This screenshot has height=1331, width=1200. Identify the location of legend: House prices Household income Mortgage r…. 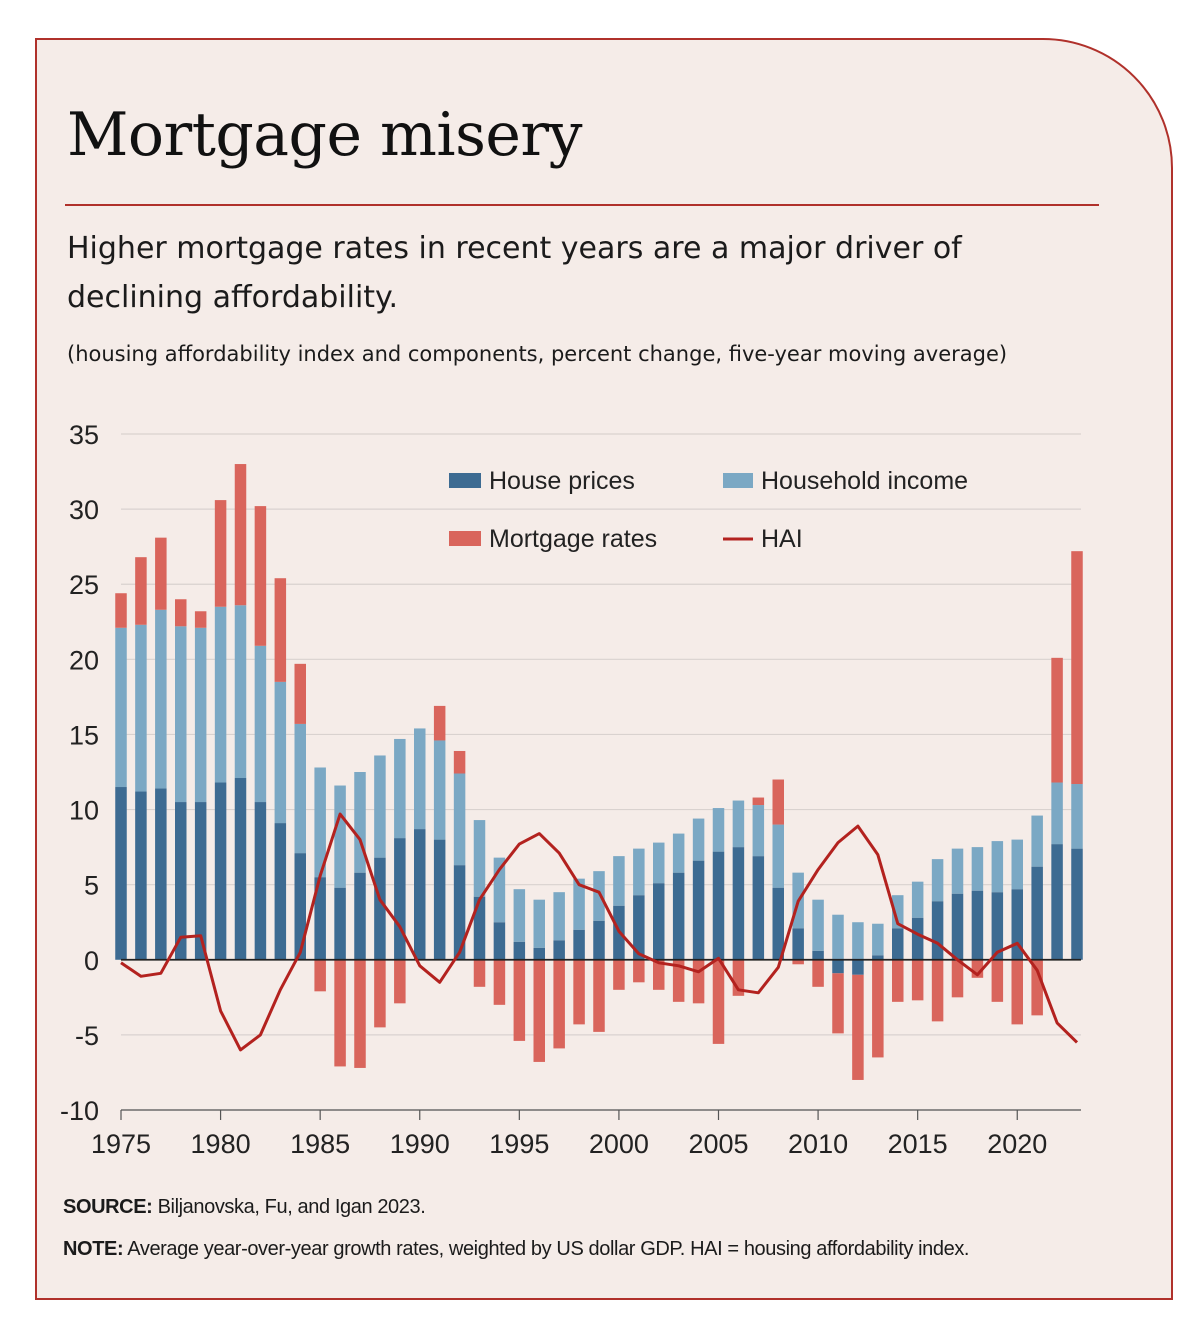
(708, 510).